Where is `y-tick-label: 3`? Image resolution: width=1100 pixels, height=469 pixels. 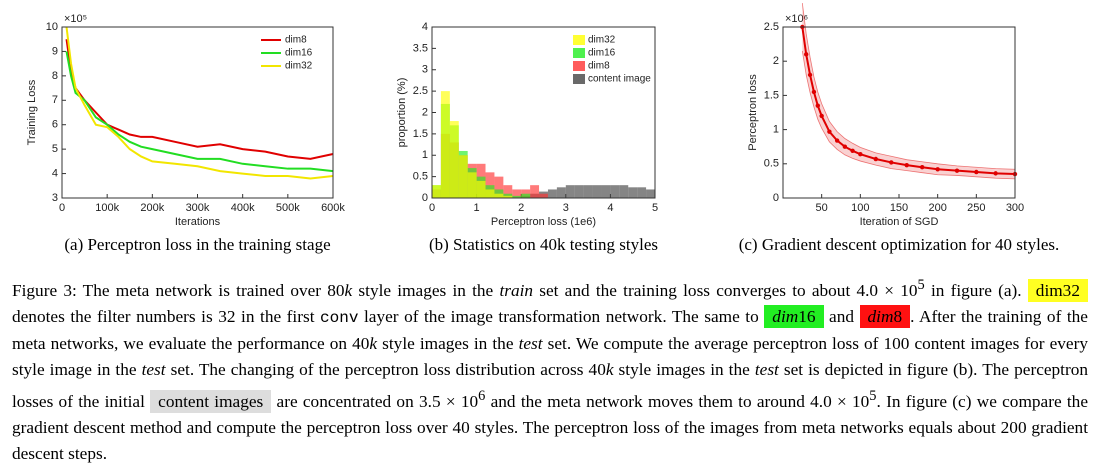
y-tick-label: 3 is located at coordinates (55, 198).